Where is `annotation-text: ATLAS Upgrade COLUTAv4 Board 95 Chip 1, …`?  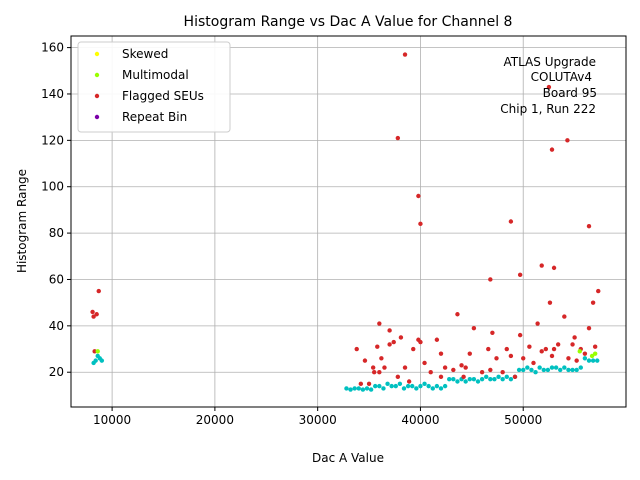 annotation-text: ATLAS Upgrade COLUTAv4 Board 95 Chip 1, … is located at coordinates (548, 85).